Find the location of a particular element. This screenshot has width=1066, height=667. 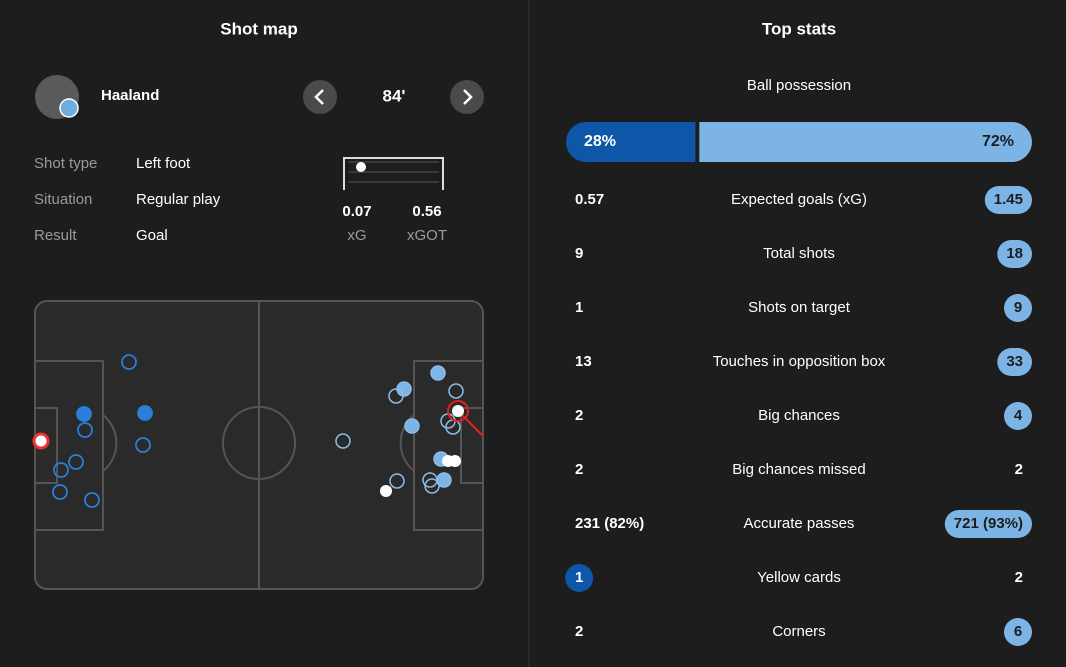

stat-away: 721 (93%) is located at coordinates (988, 523).